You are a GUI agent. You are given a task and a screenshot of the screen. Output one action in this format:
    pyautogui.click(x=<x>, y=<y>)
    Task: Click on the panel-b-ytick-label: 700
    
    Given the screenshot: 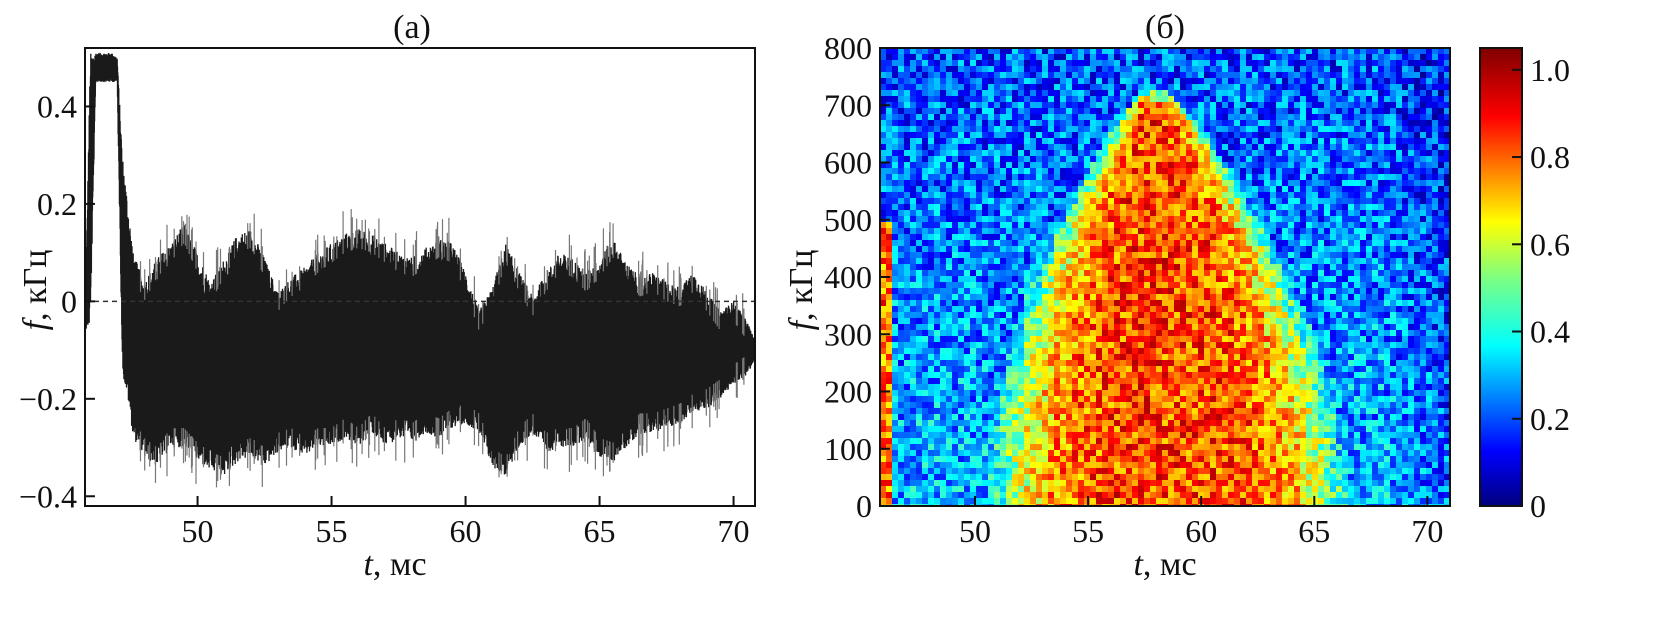 What is the action you would take?
    pyautogui.click(x=848, y=105)
    